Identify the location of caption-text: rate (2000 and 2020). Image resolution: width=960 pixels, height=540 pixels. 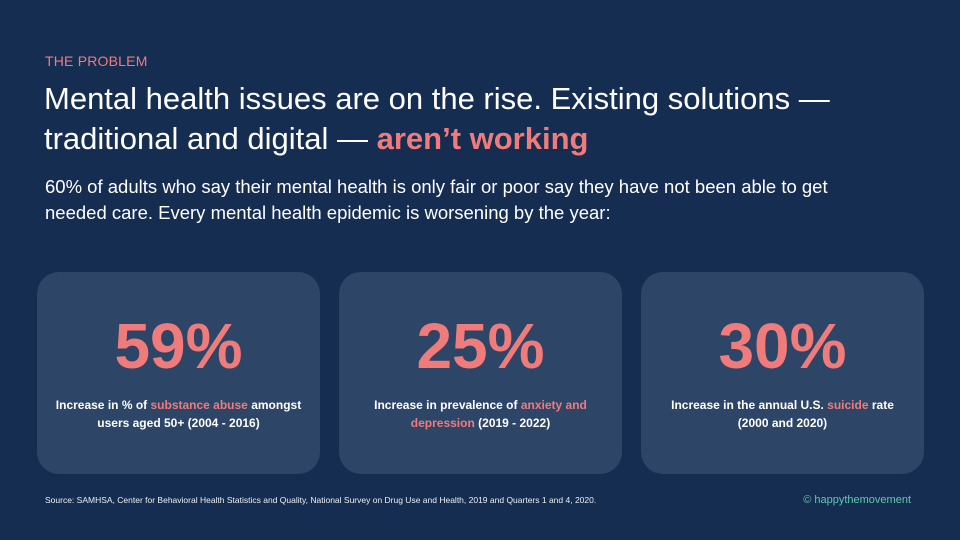
(815, 414).